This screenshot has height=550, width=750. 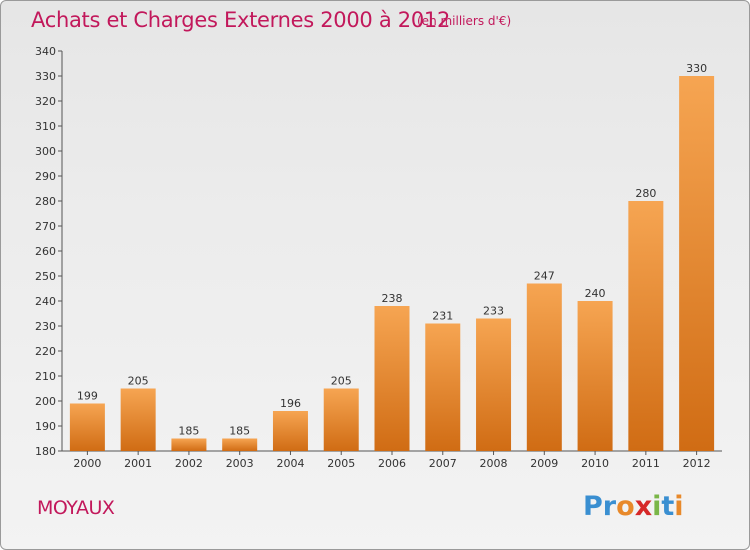 I want to click on x-tick-label: 2003, so click(x=240, y=463).